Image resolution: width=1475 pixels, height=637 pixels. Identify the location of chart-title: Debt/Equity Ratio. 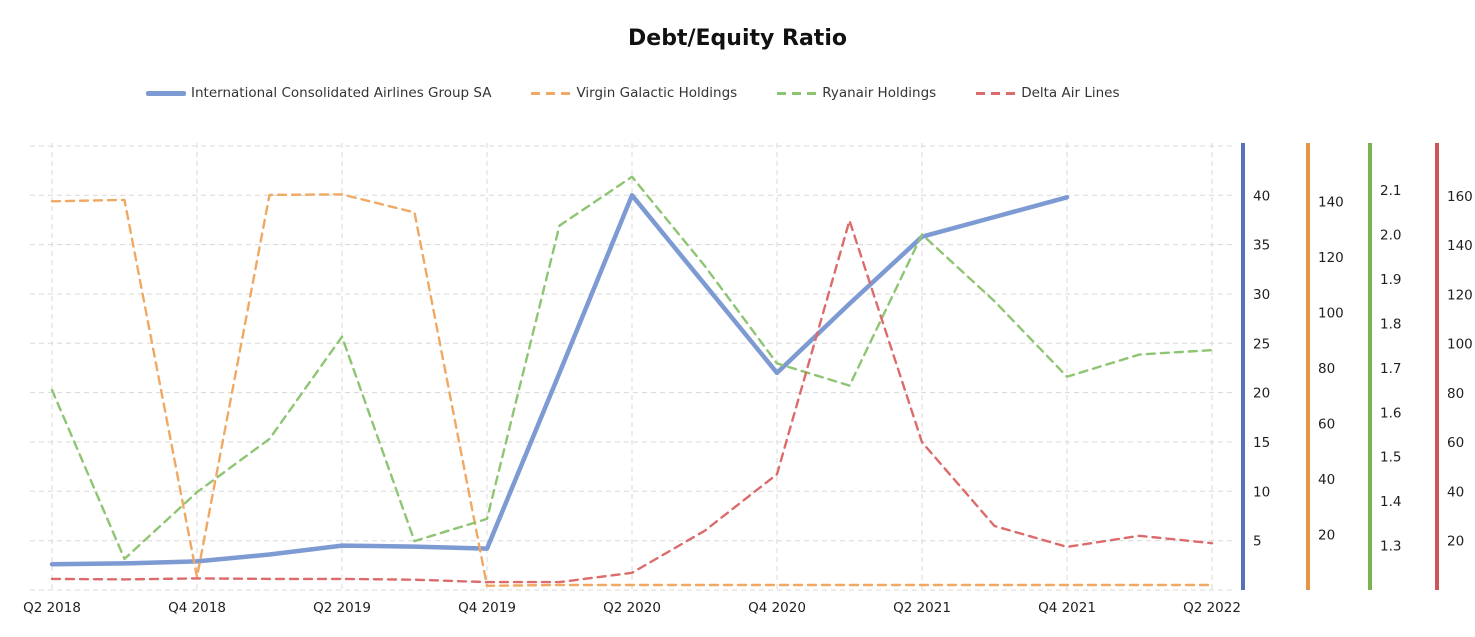
(737, 38).